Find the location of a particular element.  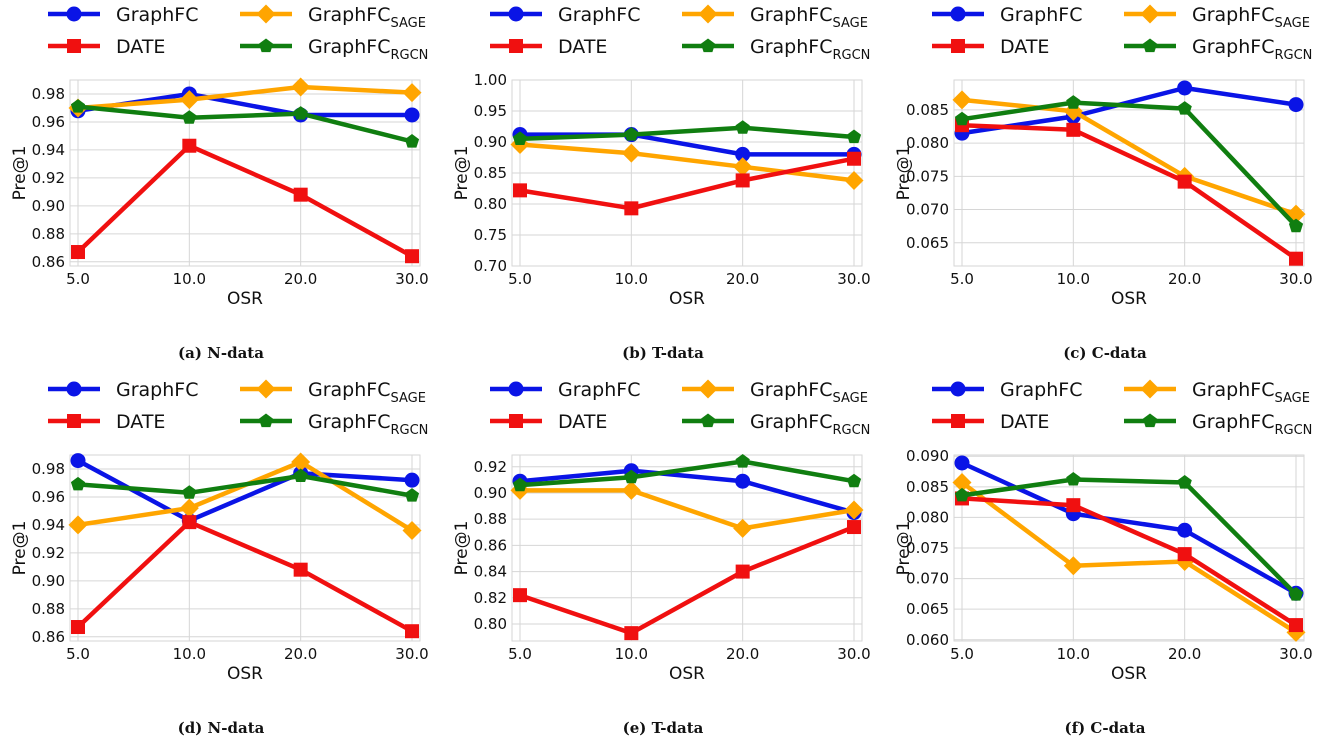

y-tick-label: 0.92 is located at coordinates (48, 178).